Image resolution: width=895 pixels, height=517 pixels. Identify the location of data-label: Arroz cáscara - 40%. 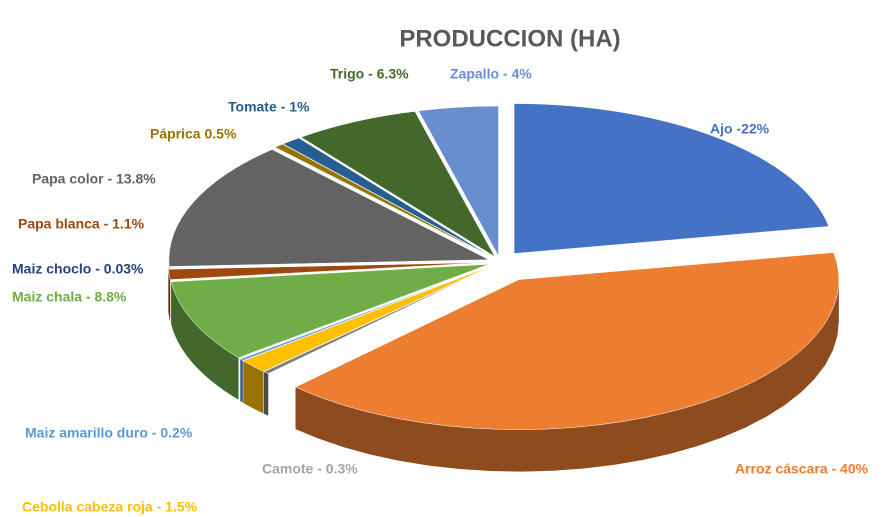
(802, 469).